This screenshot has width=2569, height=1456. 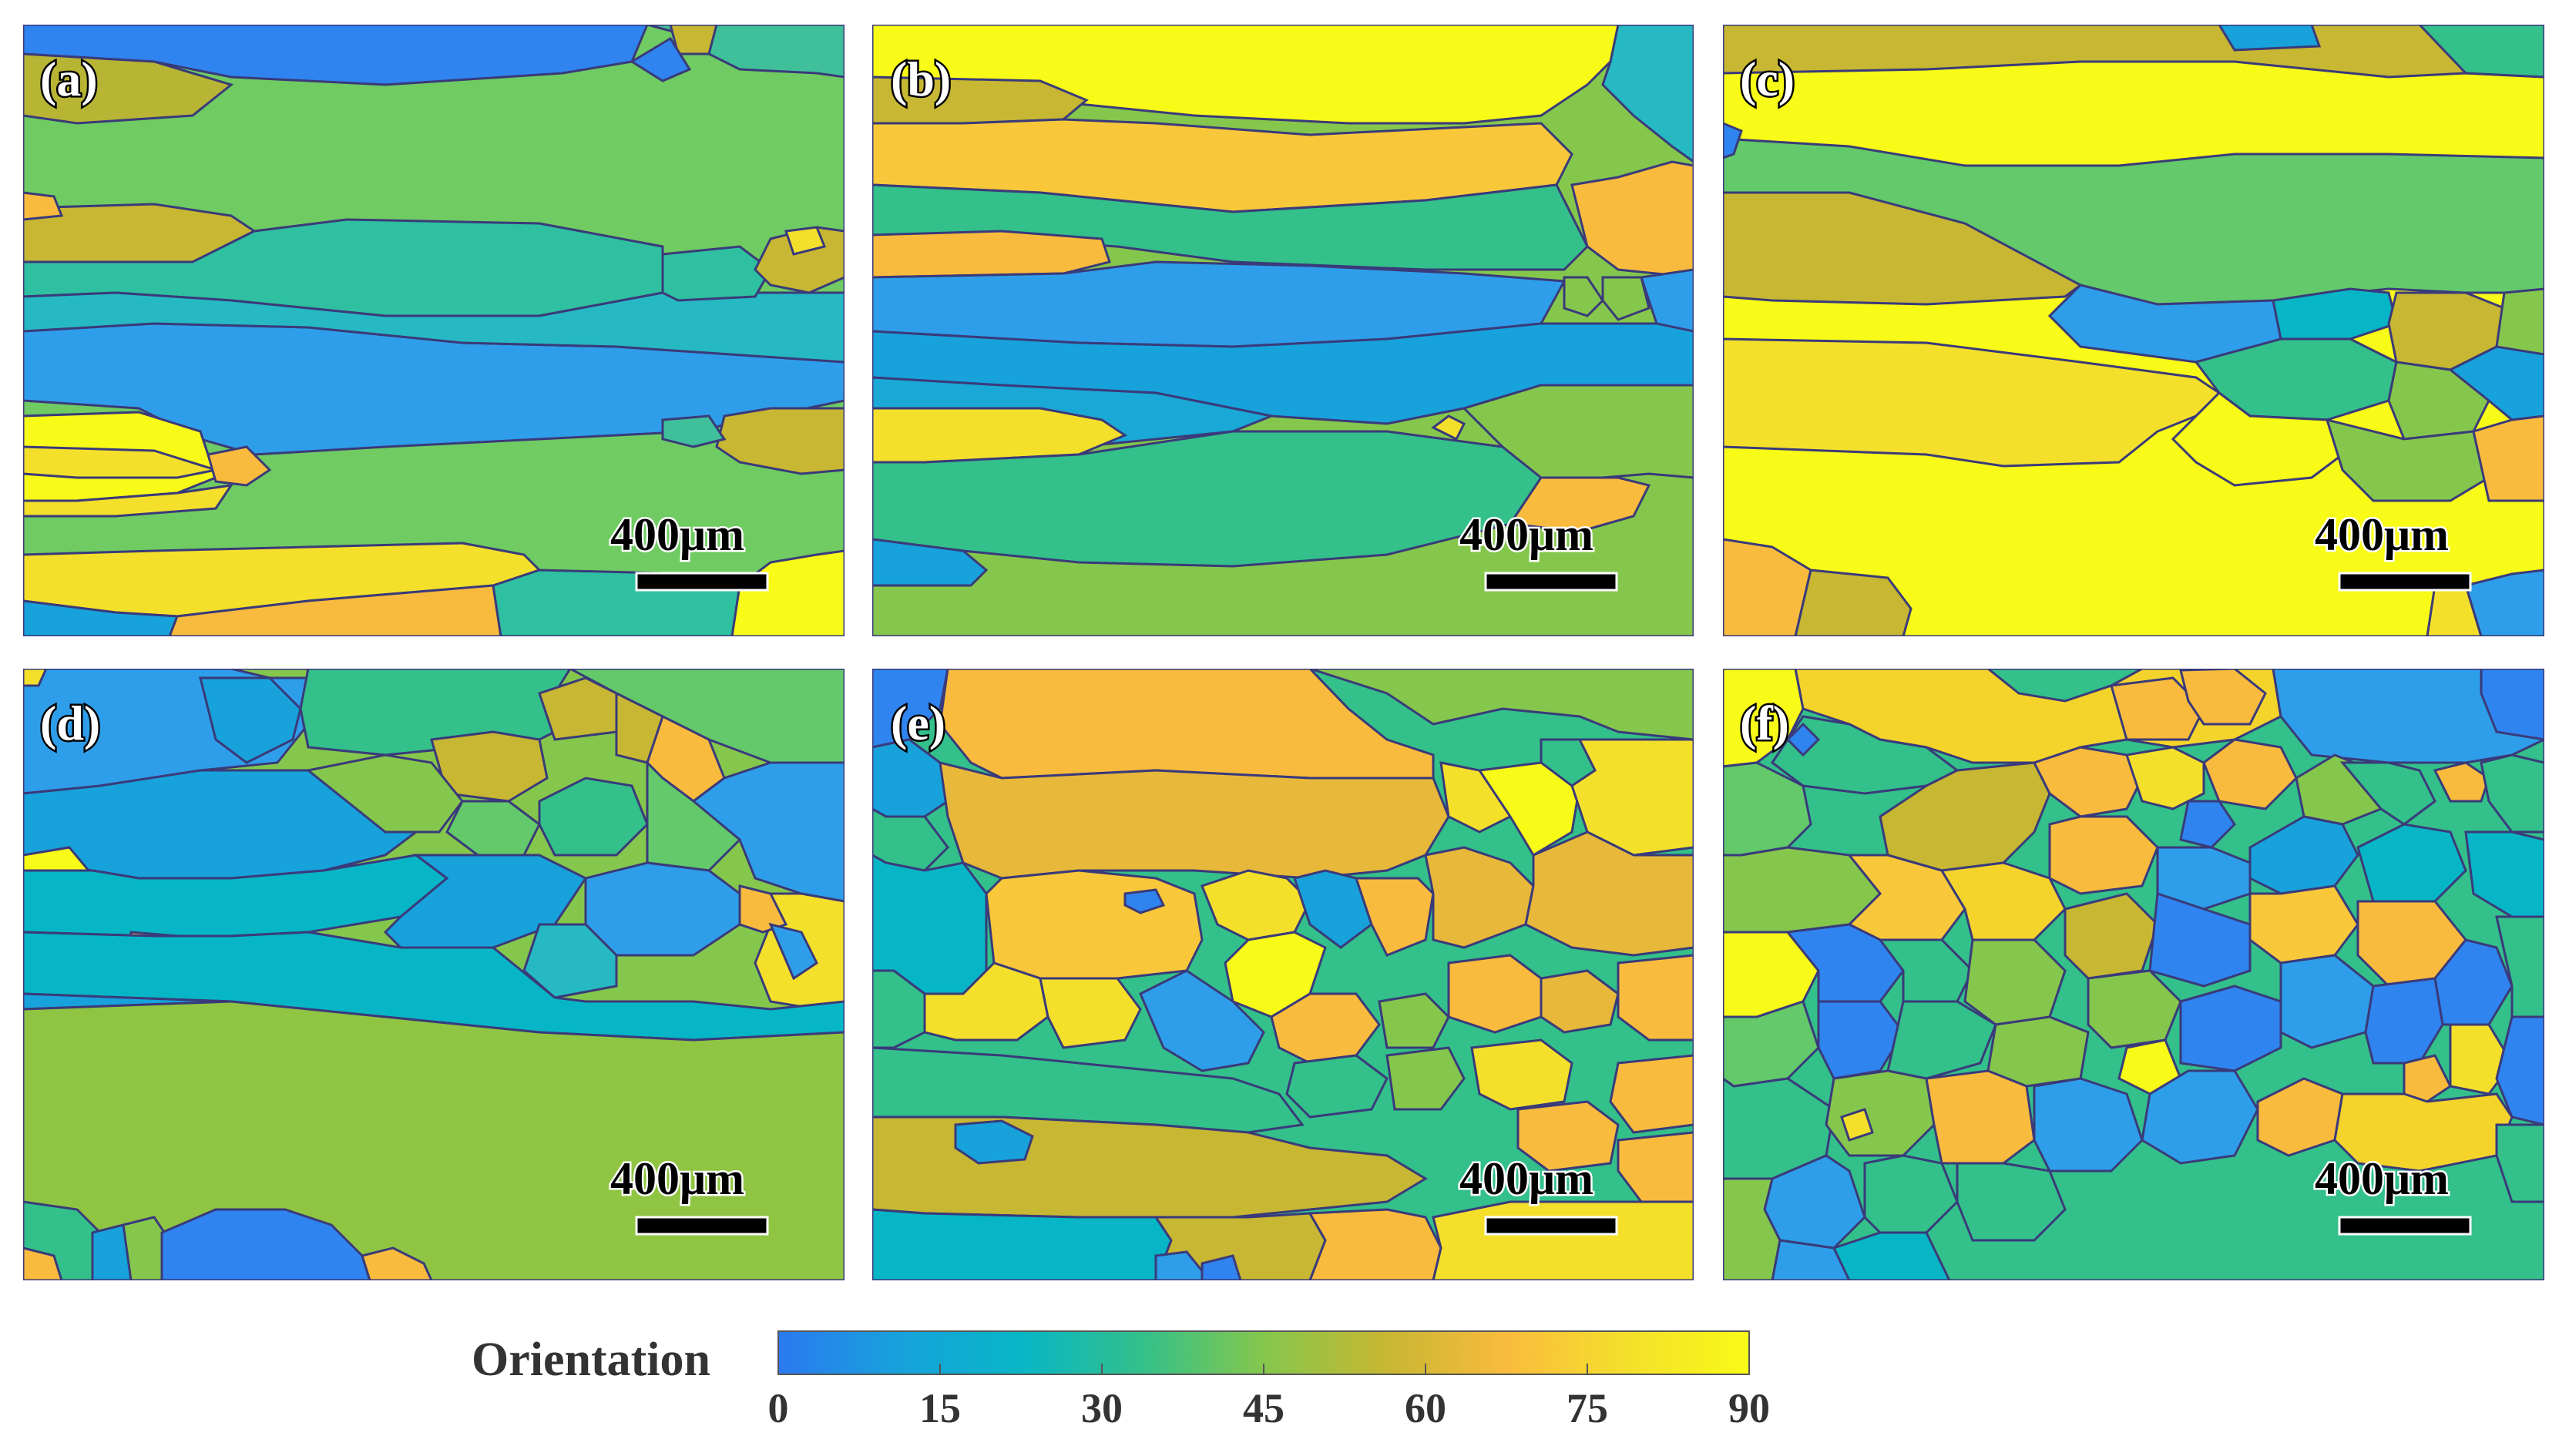 I want to click on colorbar-tick-label: 15, so click(x=940, y=1408).